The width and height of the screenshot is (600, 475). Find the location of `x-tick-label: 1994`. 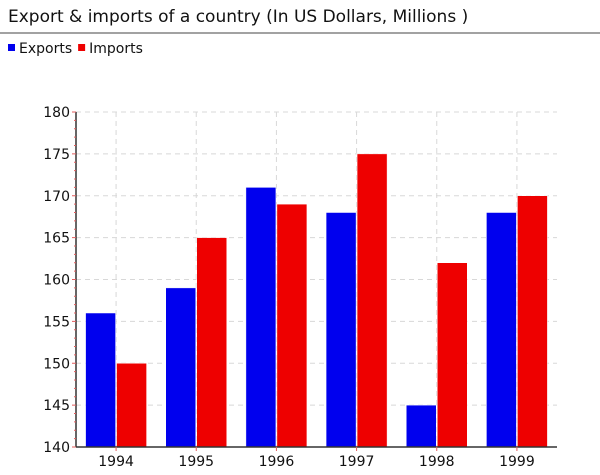

x-tick-label: 1994 is located at coordinates (116, 462).